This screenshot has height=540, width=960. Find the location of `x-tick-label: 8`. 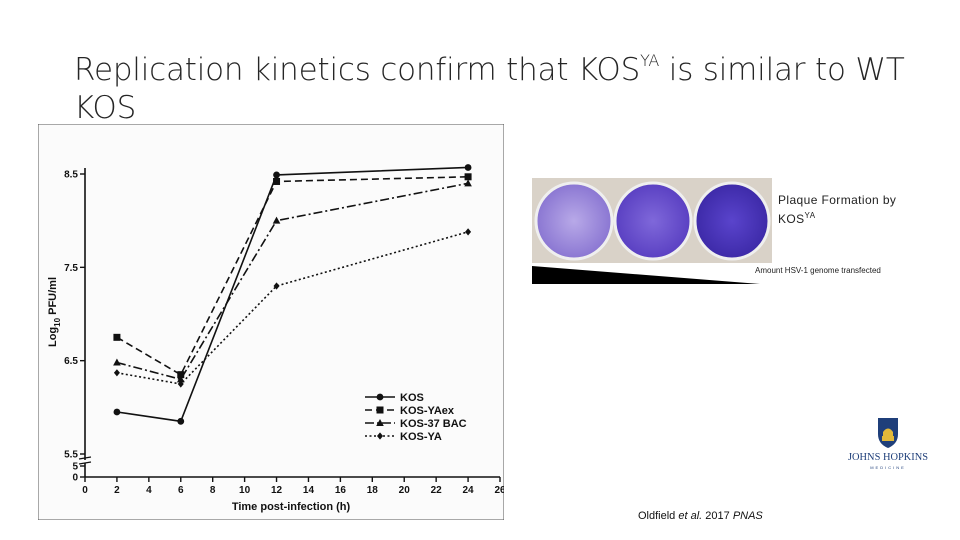

x-tick-label: 8 is located at coordinates (213, 490).